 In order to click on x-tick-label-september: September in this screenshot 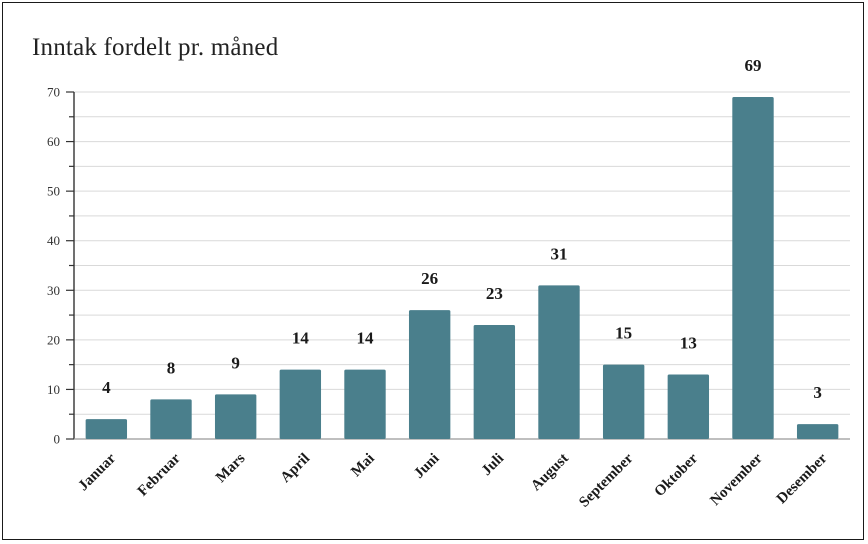, I will do `click(606, 480)`.